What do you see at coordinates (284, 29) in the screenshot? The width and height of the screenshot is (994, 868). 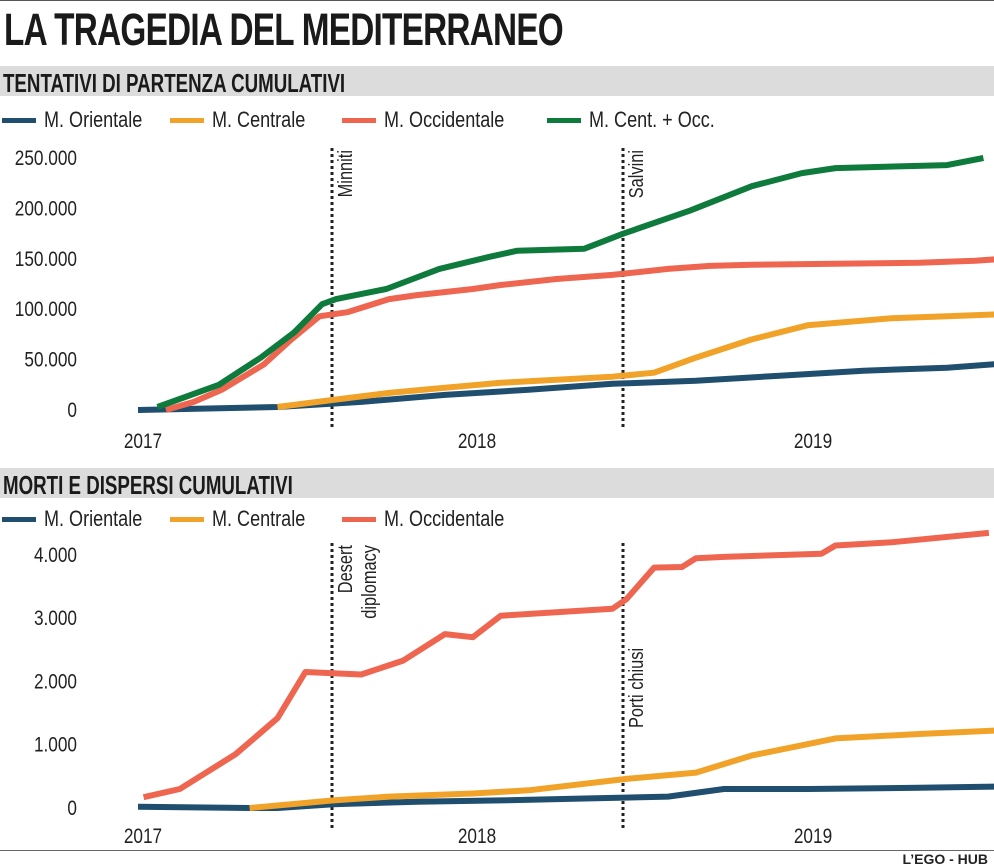 I see `page-title: LA TRAGEDIA DEL MEDITERRANEO` at bounding box center [284, 29].